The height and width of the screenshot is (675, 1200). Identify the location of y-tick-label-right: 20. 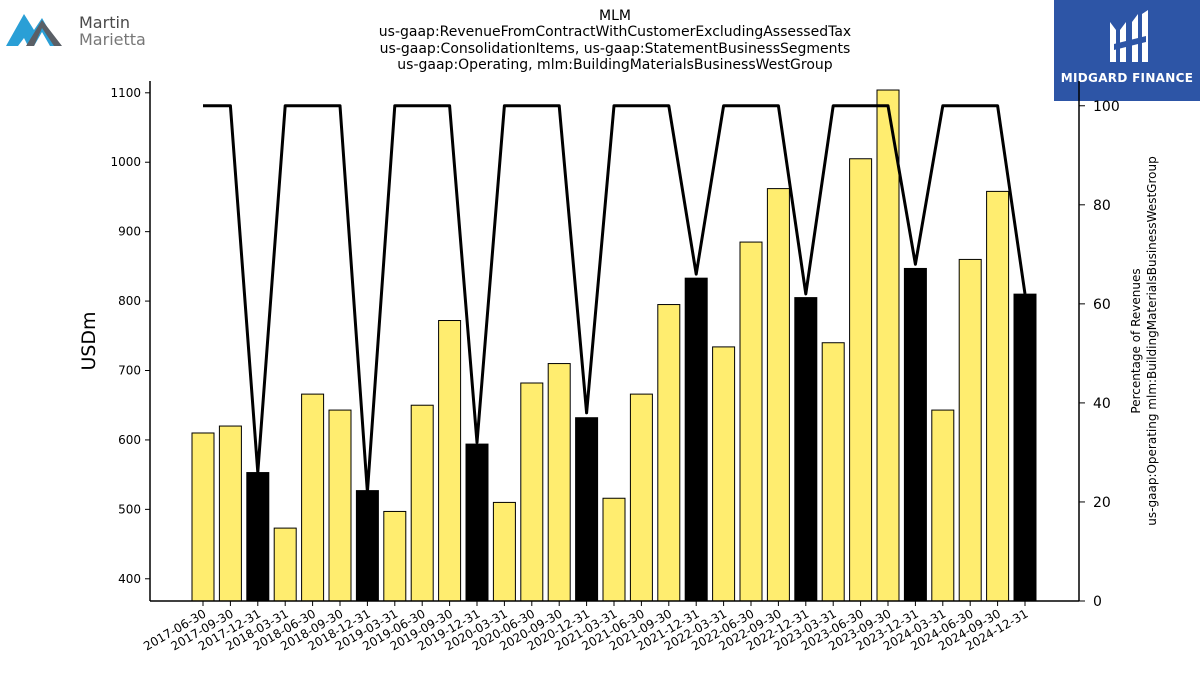
(1102, 503).